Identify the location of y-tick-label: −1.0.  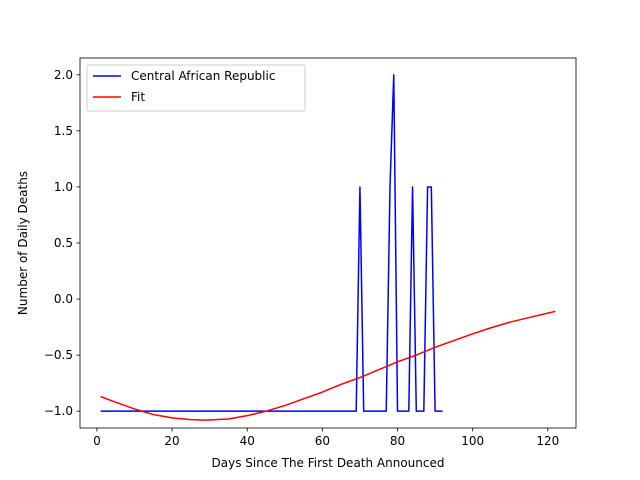
(58, 411).